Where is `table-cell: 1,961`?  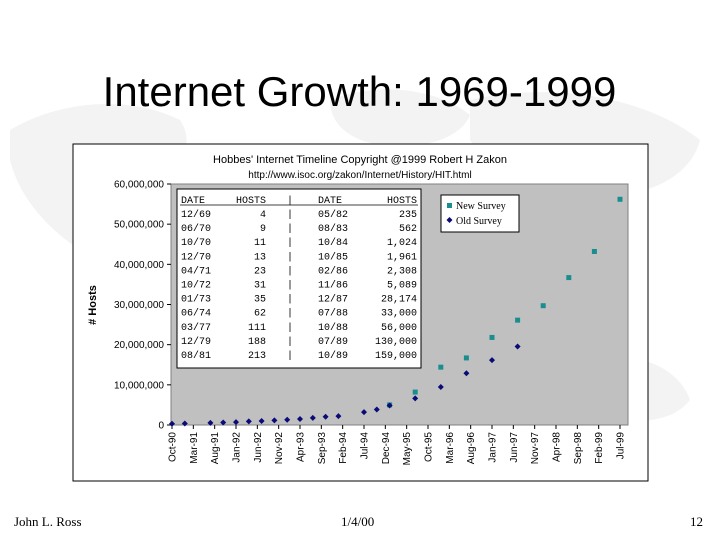
table-cell: 1,961 is located at coordinates (402, 257).